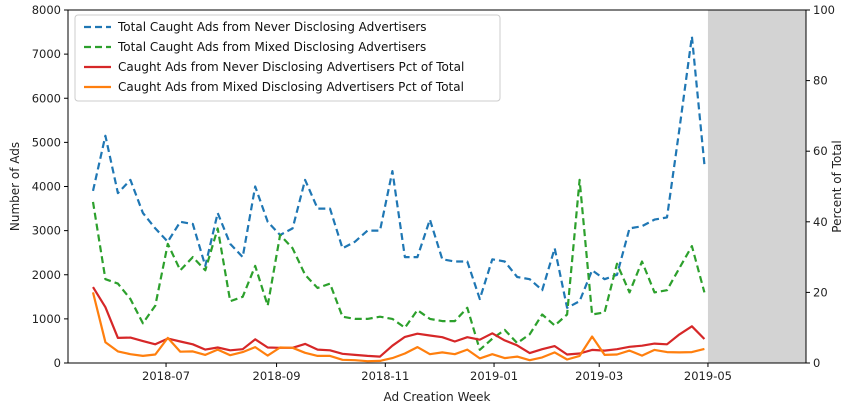 This screenshot has height=407, width=850. I want to click on y-axis-label-left: Number of Ads, so click(15, 186).